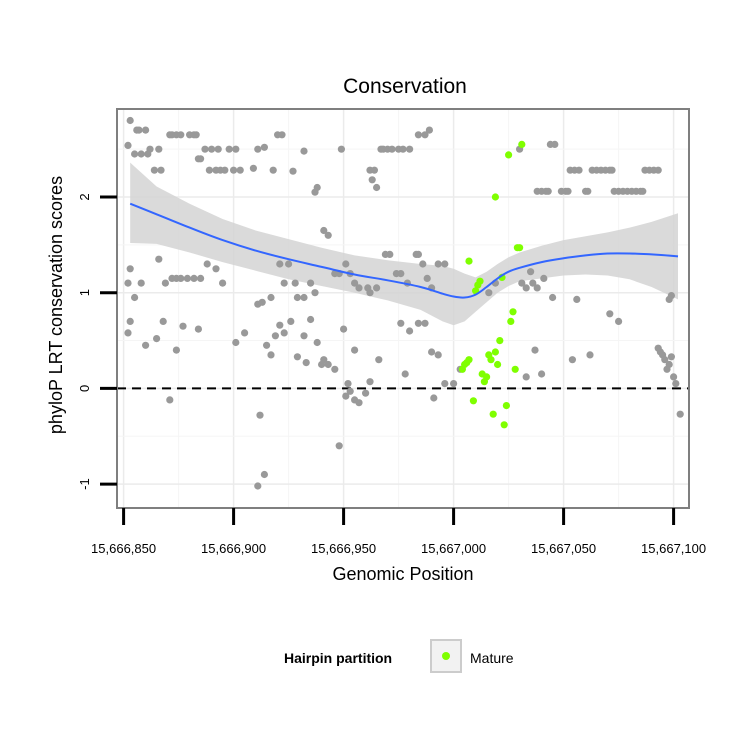 This screenshot has height=750, width=750. Describe the element at coordinates (402, 574) in the screenshot. I see `x-axis-label: Genomic Position` at that location.